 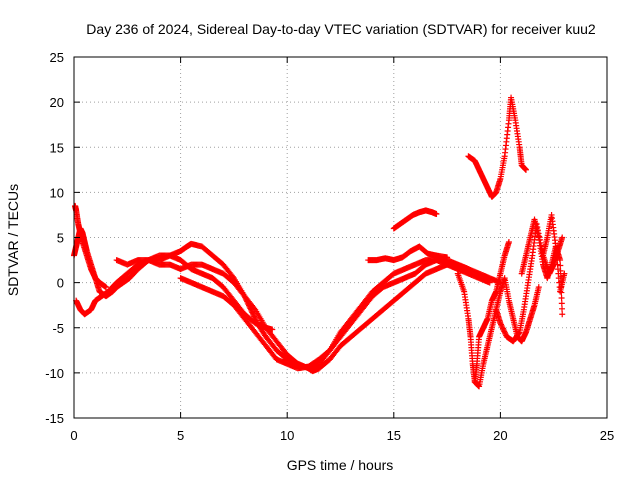 I want to click on x-tick-label: 20, so click(x=500, y=435).